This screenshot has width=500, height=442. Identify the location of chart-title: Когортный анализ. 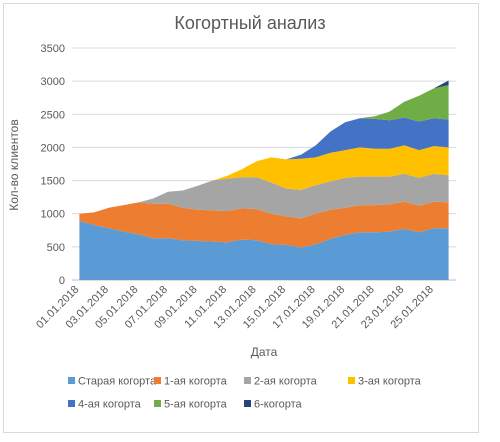
(249, 23).